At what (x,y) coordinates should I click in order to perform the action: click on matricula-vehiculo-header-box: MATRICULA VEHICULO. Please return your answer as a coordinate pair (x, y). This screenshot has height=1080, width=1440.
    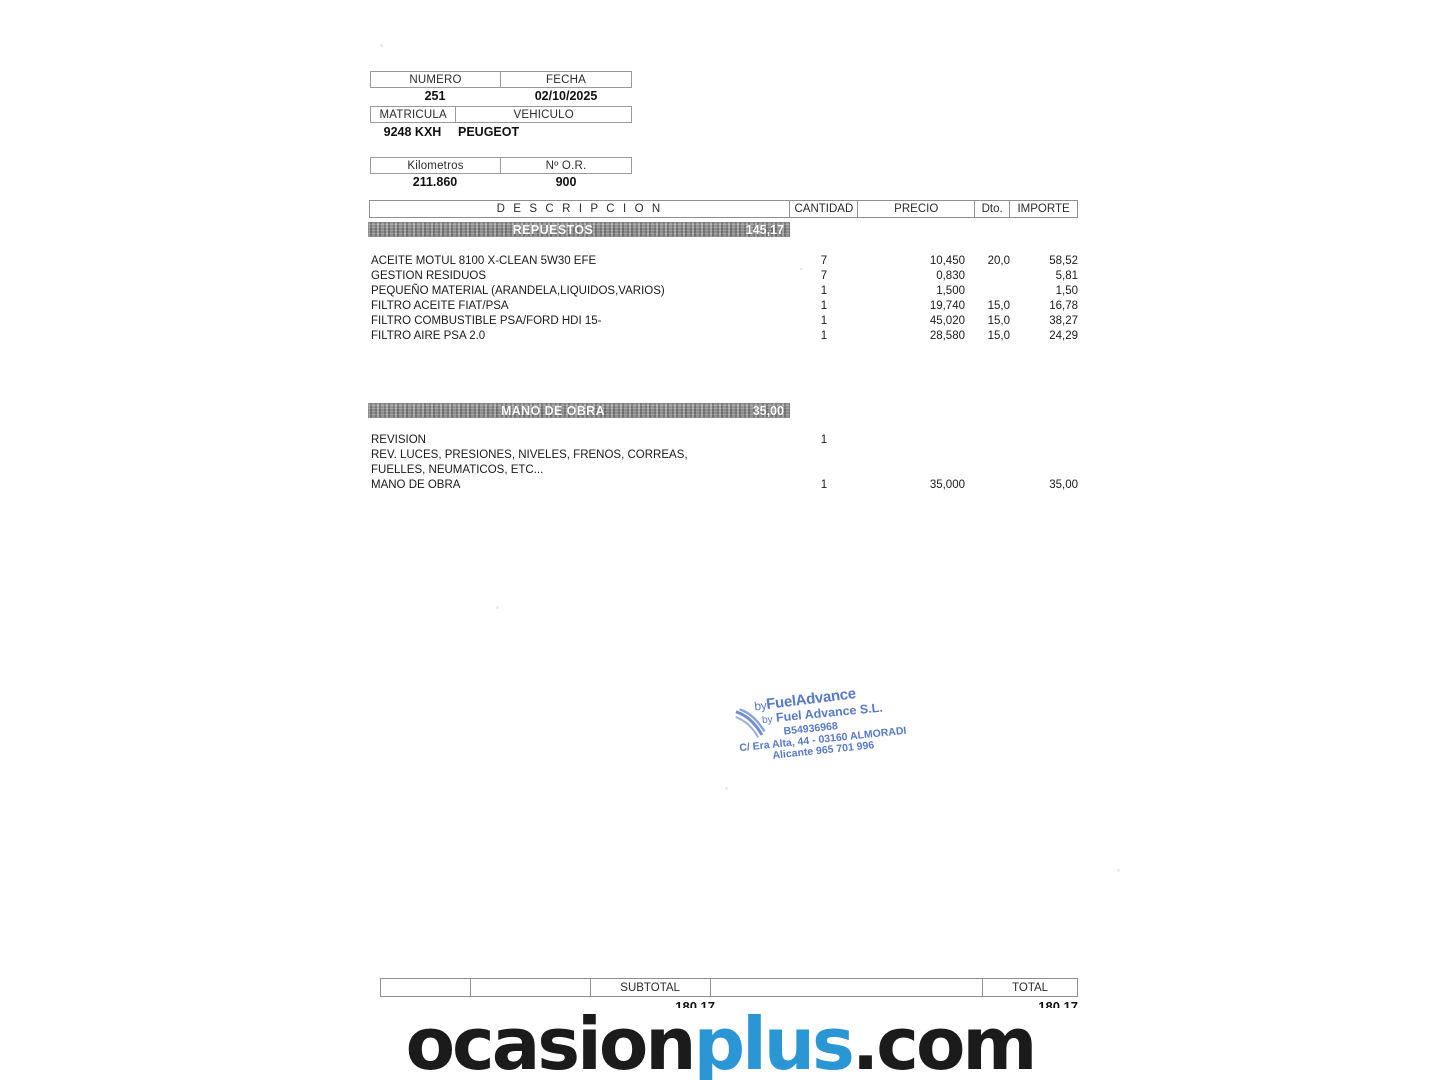
    Looking at the image, I should click on (501, 114).